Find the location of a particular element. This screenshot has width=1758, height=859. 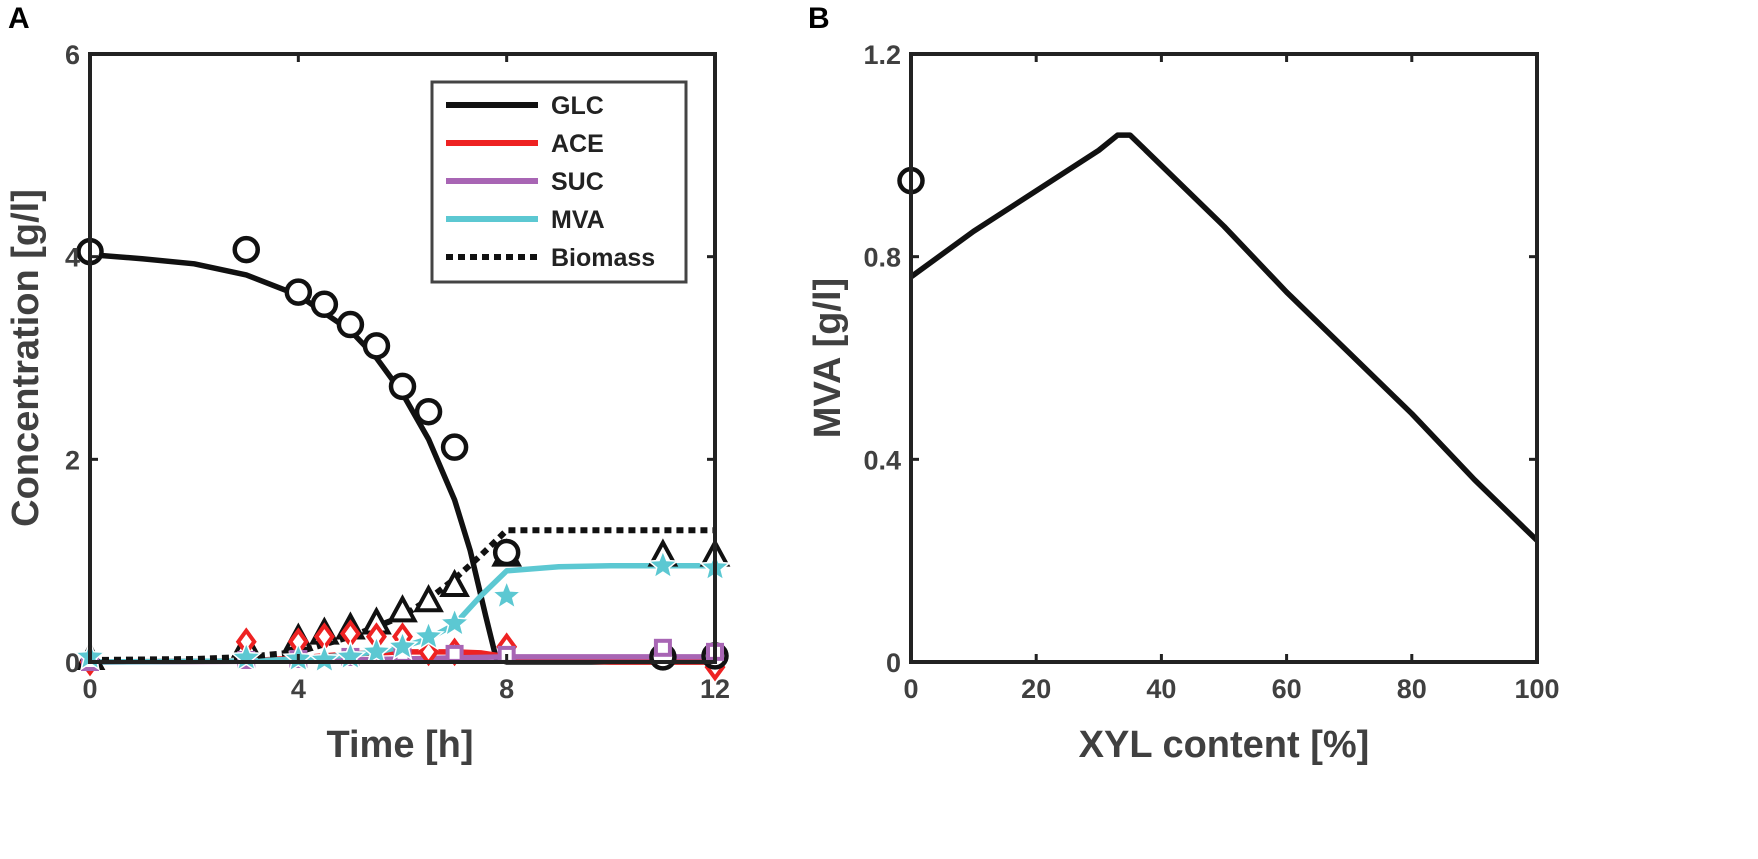

panel-b-x-tick-label: 0 is located at coordinates (910, 689).